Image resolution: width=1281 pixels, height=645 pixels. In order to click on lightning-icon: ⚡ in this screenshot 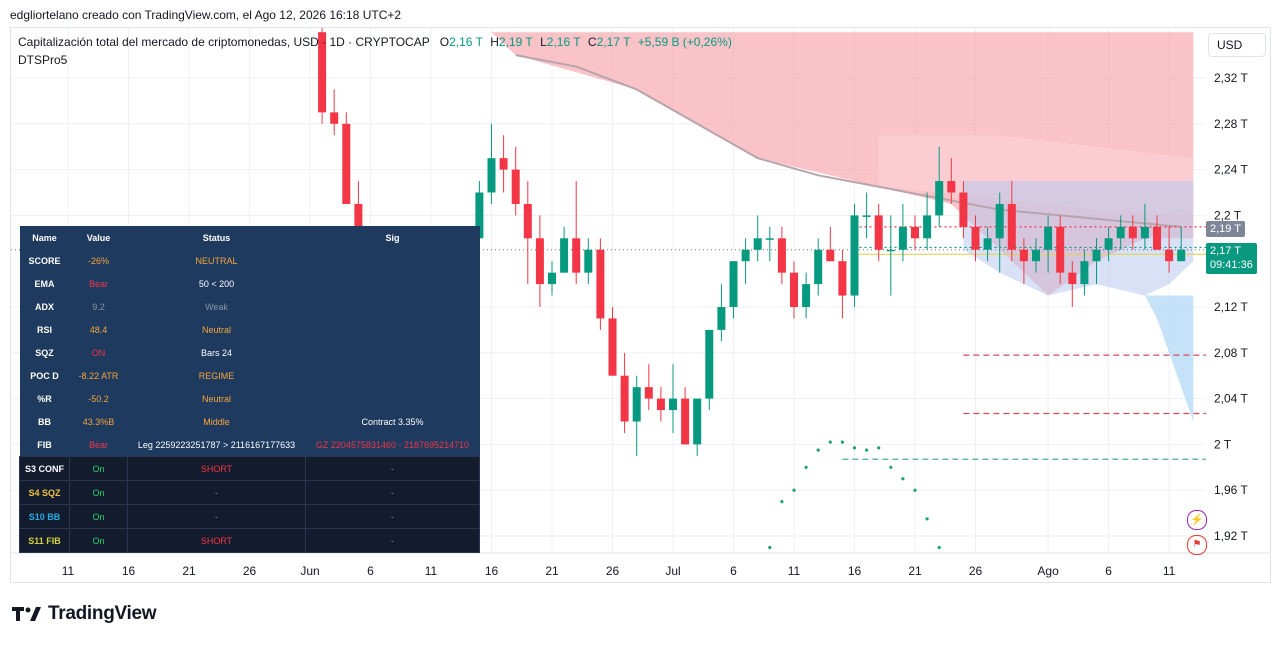, I will do `click(1197, 520)`.